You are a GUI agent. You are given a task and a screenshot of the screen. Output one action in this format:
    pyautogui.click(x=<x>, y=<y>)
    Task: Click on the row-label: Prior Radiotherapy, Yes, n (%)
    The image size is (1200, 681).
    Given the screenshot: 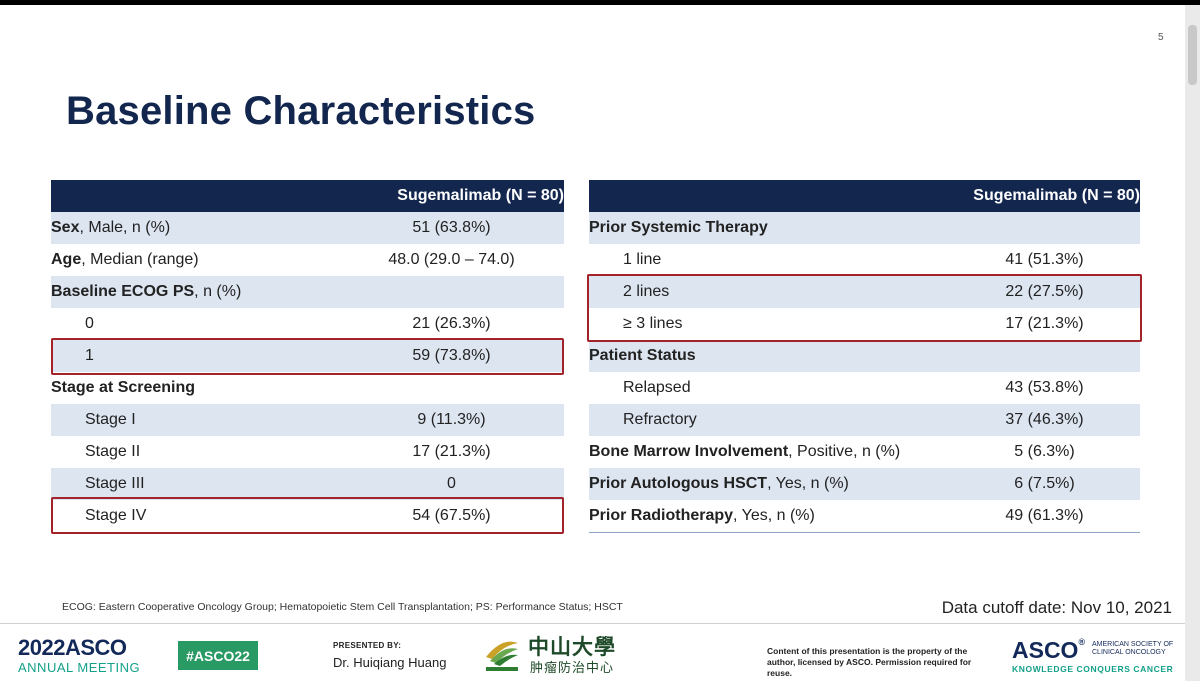 What is the action you would take?
    pyautogui.click(x=769, y=516)
    